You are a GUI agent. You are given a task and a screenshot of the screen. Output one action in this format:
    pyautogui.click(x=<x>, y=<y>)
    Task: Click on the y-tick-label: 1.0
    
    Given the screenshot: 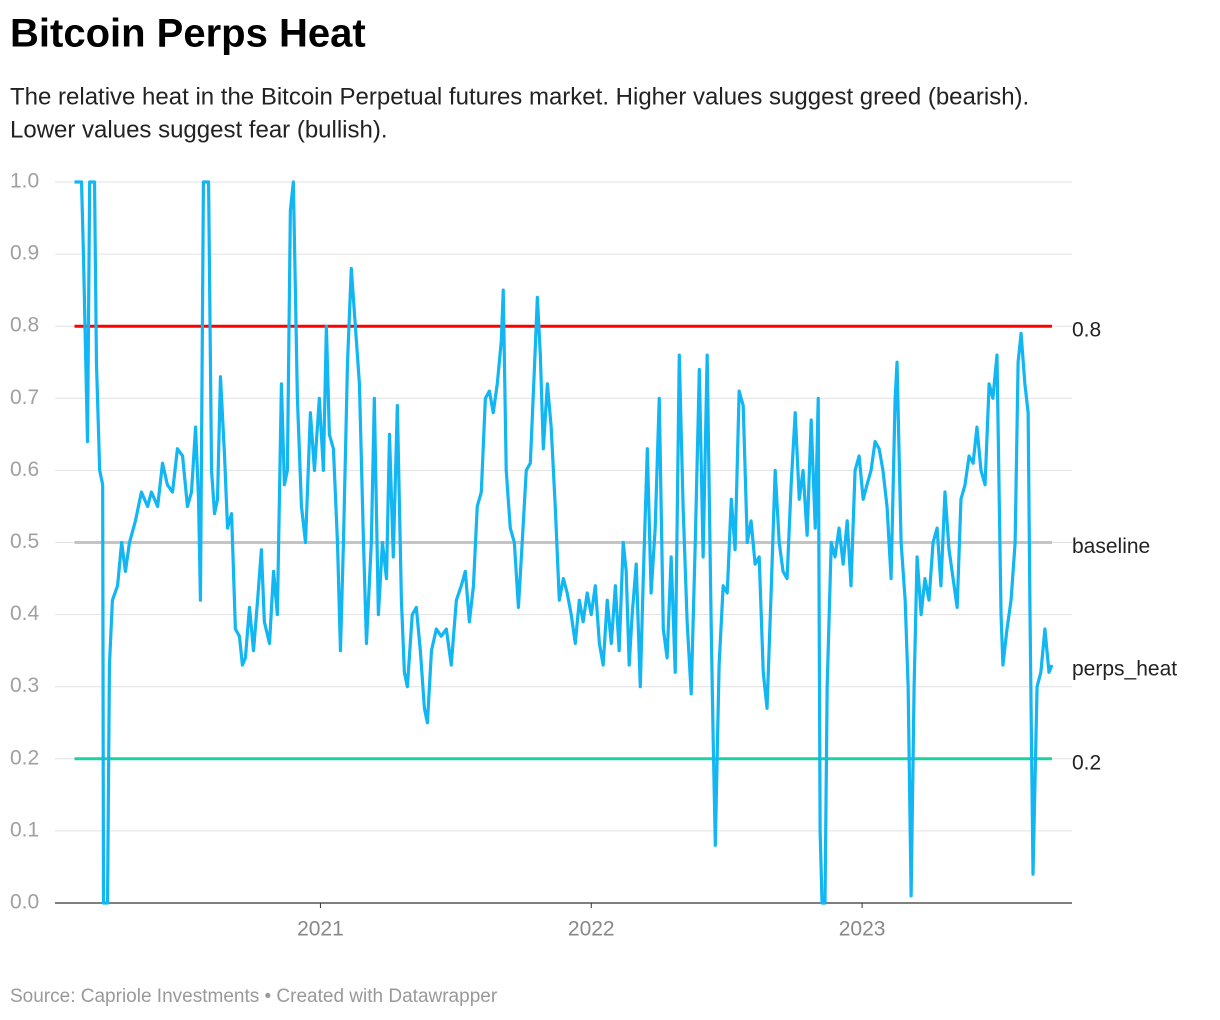 What is the action you would take?
    pyautogui.click(x=24, y=181)
    